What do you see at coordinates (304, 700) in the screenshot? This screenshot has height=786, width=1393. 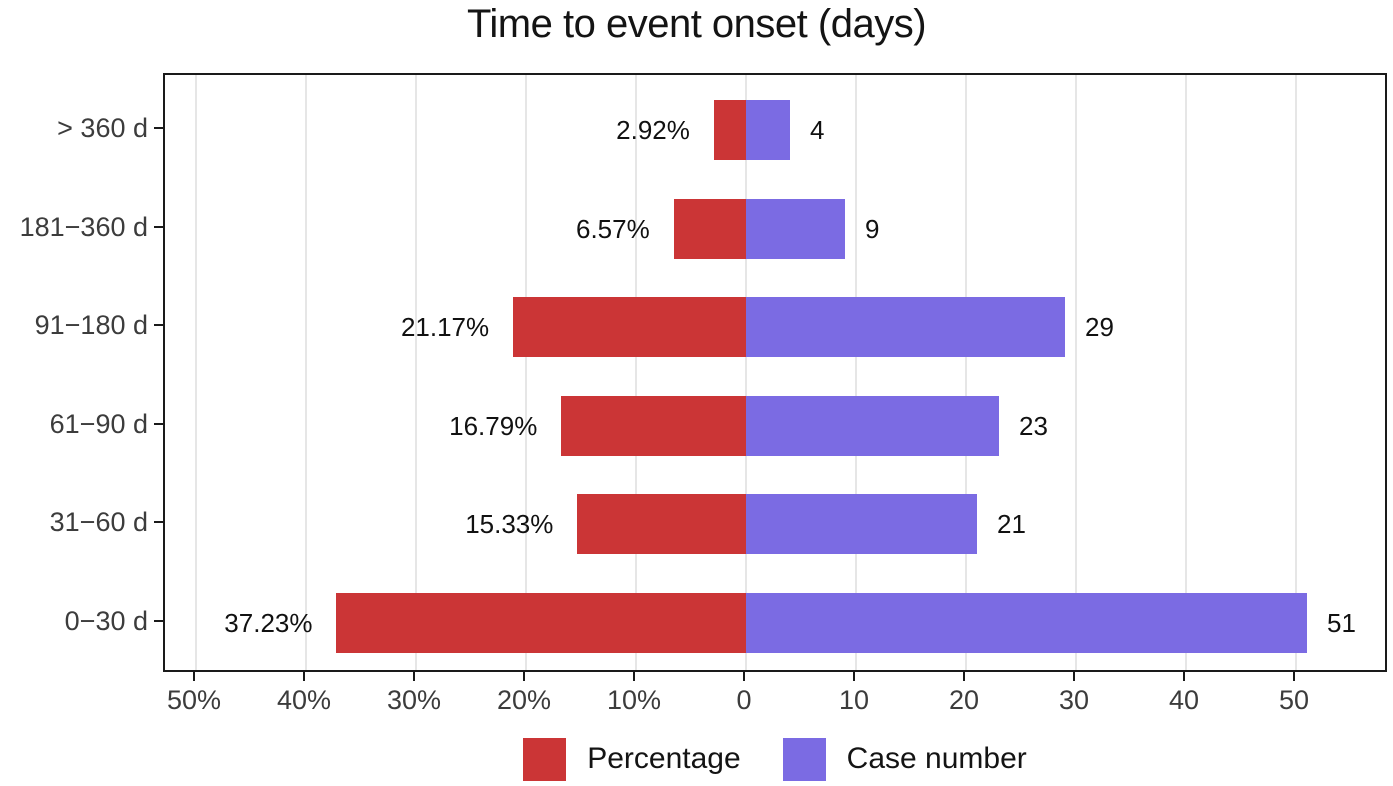 I see `x-tick-label: 40%` at bounding box center [304, 700].